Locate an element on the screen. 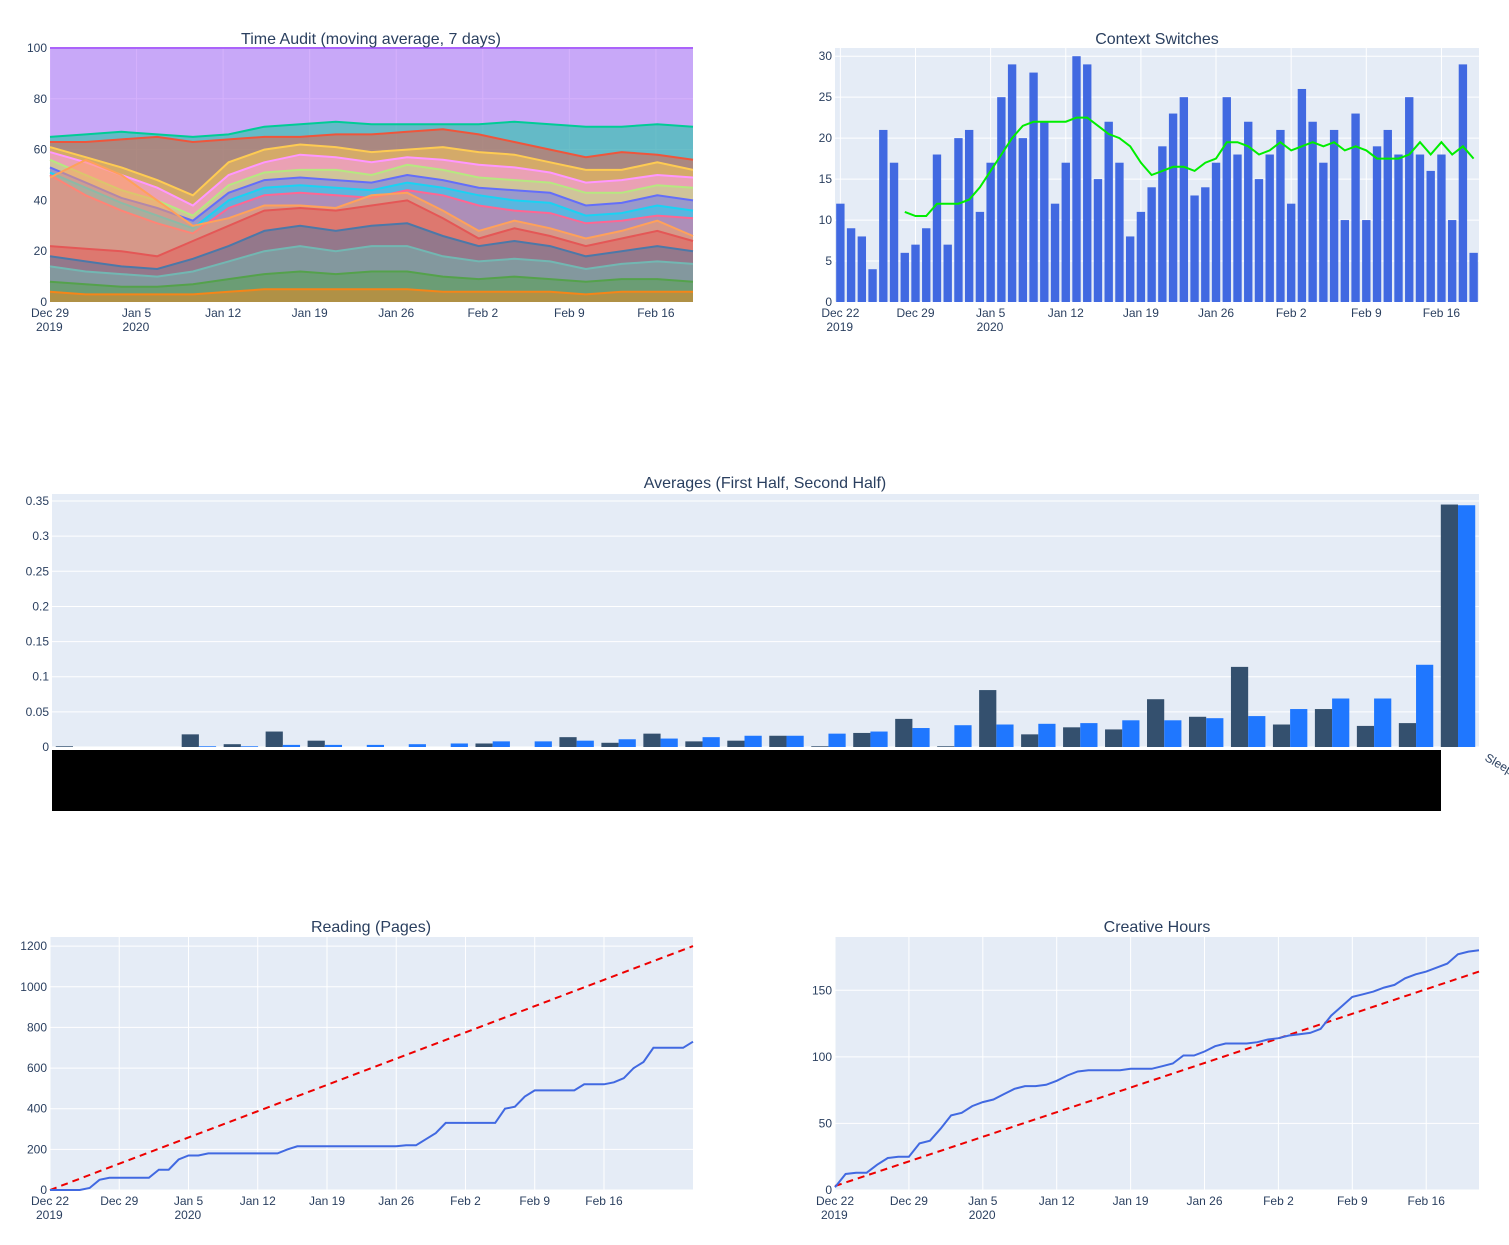  y-tick-label: 60 is located at coordinates (41, 150).